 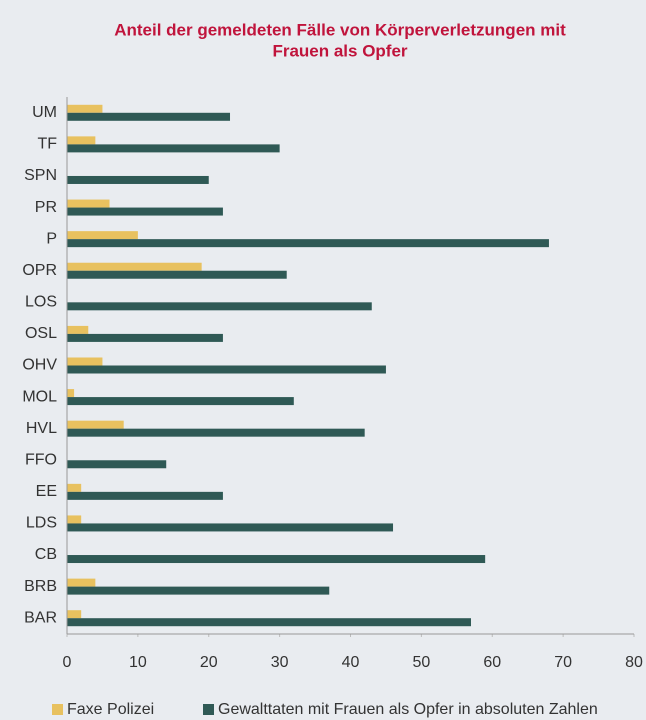 I want to click on x-tick-label: 40, so click(x=351, y=662).